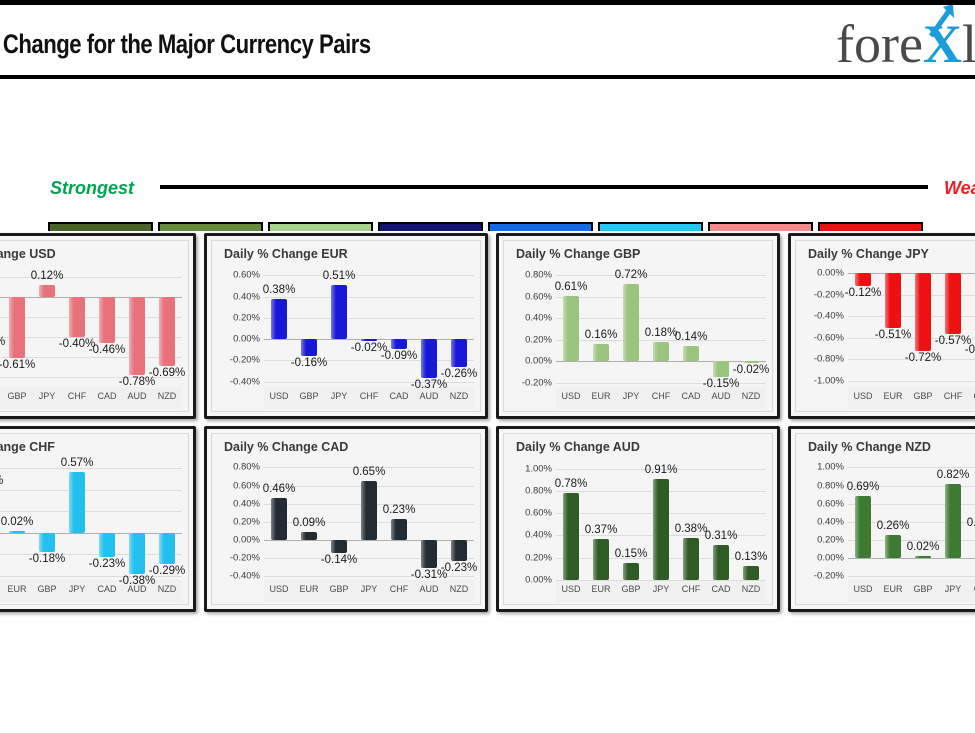 The width and height of the screenshot is (975, 733). What do you see at coordinates (309, 522) in the screenshot?
I see `bar-value-label: 0.09%` at bounding box center [309, 522].